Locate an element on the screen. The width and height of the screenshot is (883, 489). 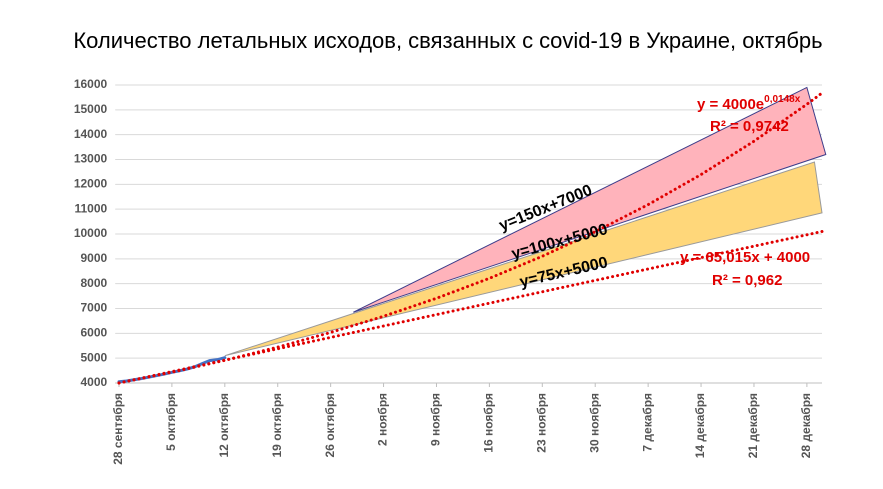
trend-r2: R² = 0,9742 is located at coordinates (749, 126).